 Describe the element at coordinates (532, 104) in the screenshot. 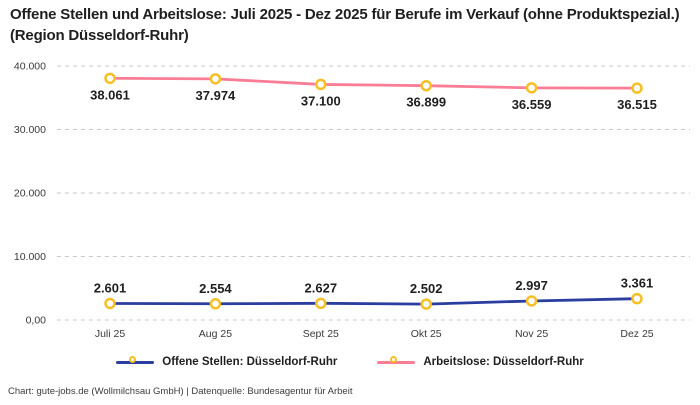

I see `data-point-label: 36.559` at that location.